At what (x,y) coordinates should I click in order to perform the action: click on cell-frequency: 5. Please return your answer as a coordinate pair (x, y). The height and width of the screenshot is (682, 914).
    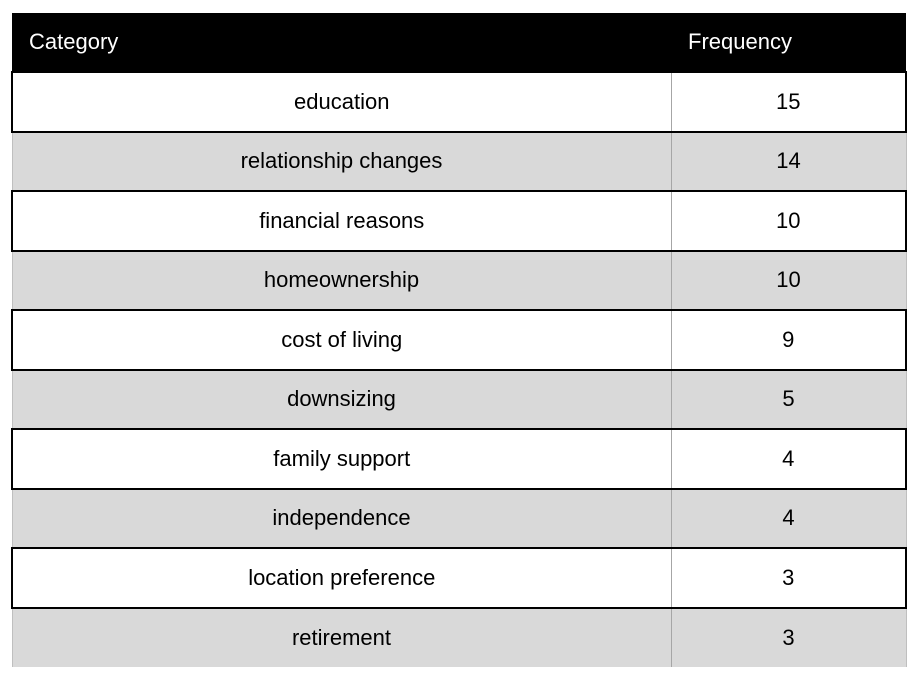
    Looking at the image, I should click on (789, 399).